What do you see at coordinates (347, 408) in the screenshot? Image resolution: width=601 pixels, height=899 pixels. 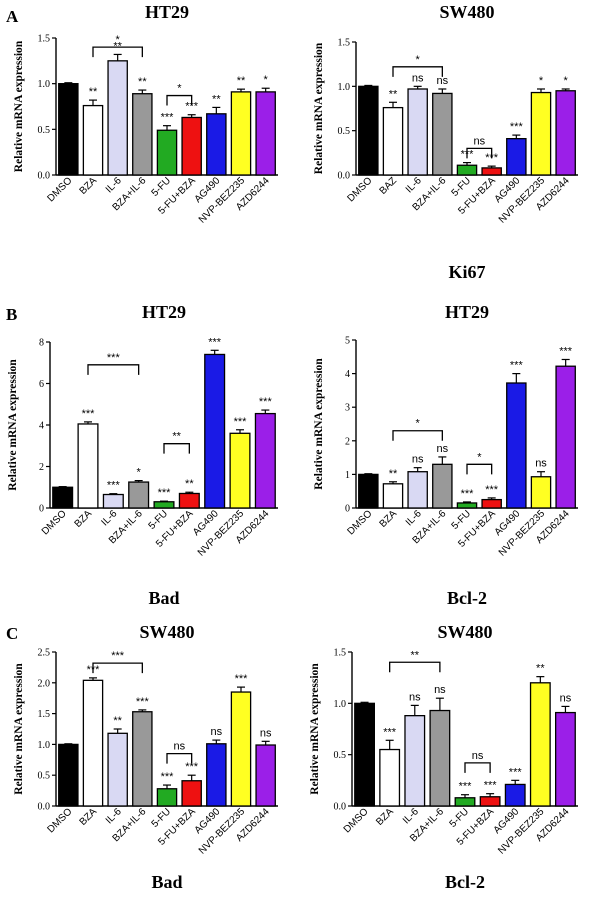 I see `y-tick-label: 3` at bounding box center [347, 408].